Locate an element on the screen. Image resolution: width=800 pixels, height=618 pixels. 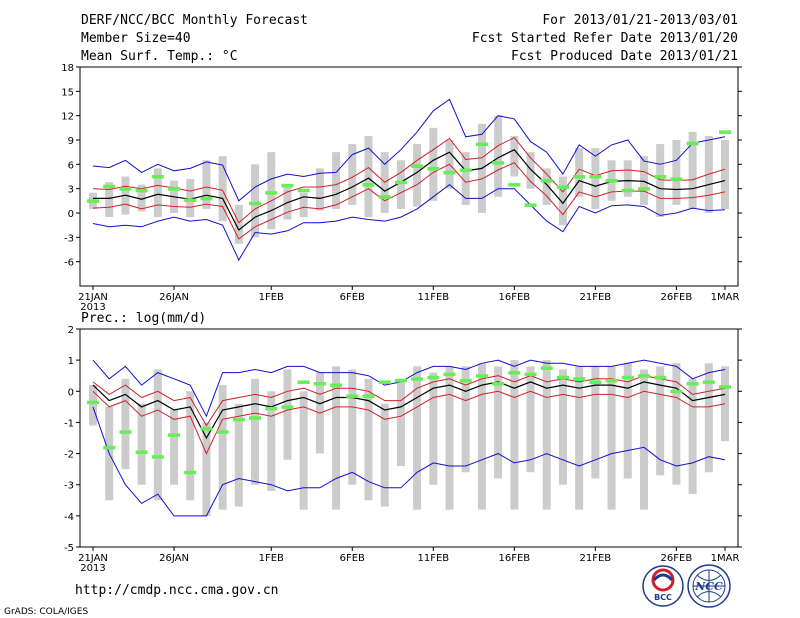
temp-min-line is located at coordinates (409, 222).